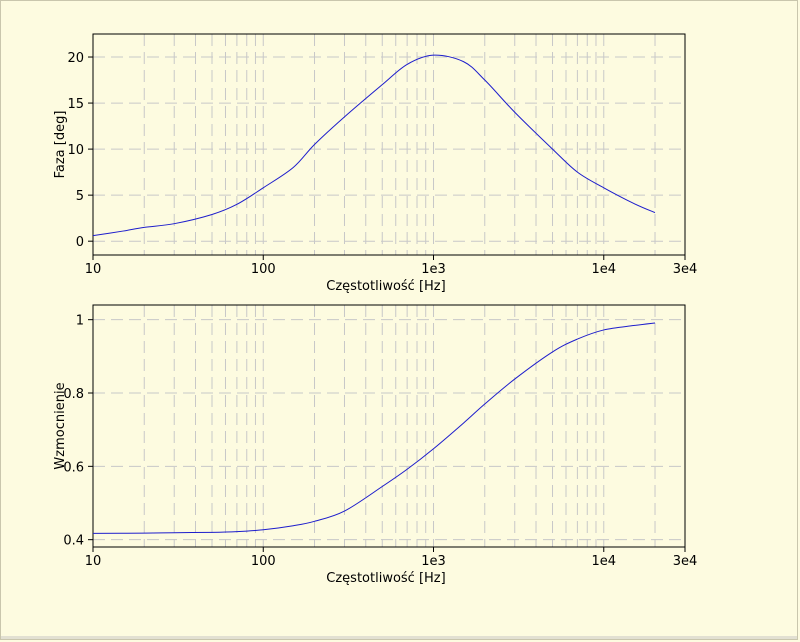 The image size is (800, 642). I want to click on y-tick-label: 0.4, so click(73, 541).